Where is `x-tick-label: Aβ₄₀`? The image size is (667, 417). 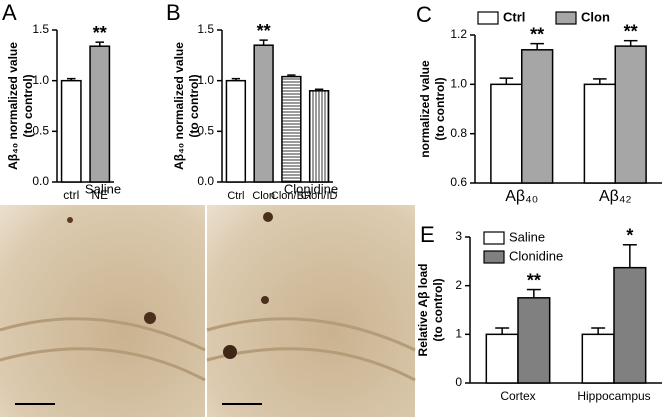 x-tick-label: Aβ₄₀ is located at coordinates (521, 196).